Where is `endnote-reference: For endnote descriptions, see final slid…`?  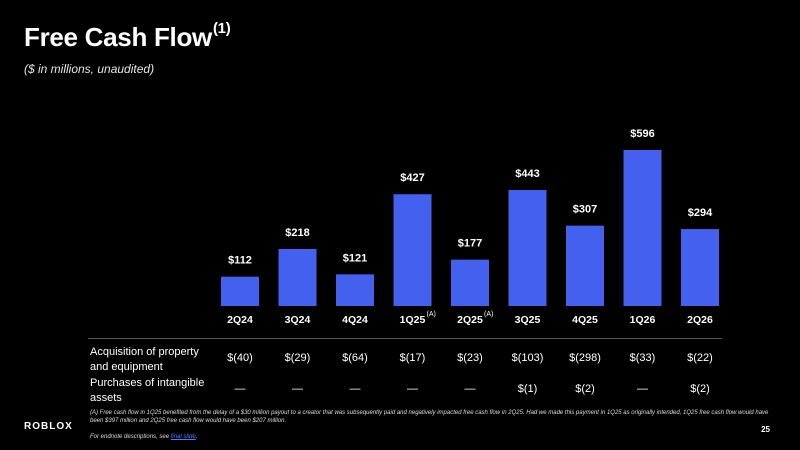
endnote-reference: For endnote descriptions, see final slid… is located at coordinates (143, 437).